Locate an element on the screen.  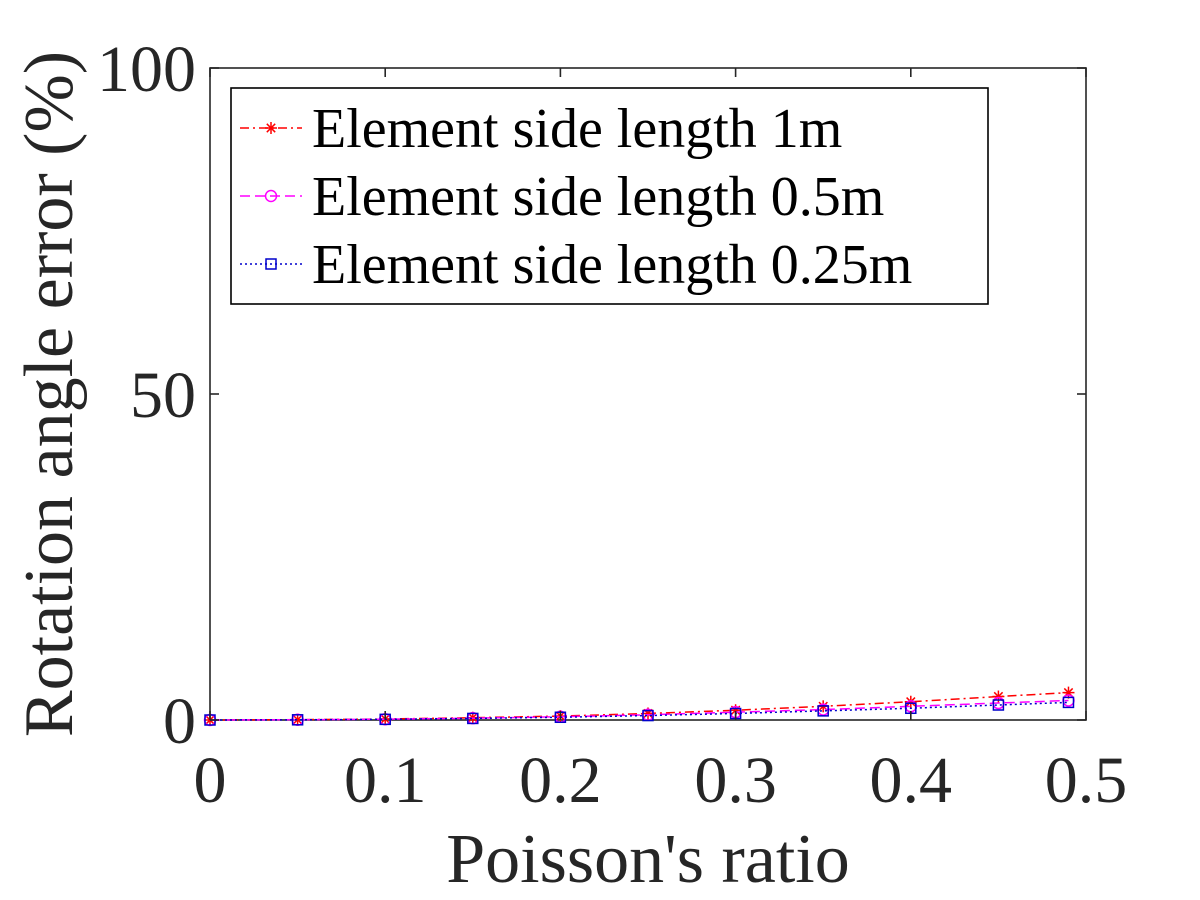
x-tick-label-4: 0.4 is located at coordinates (911, 780).